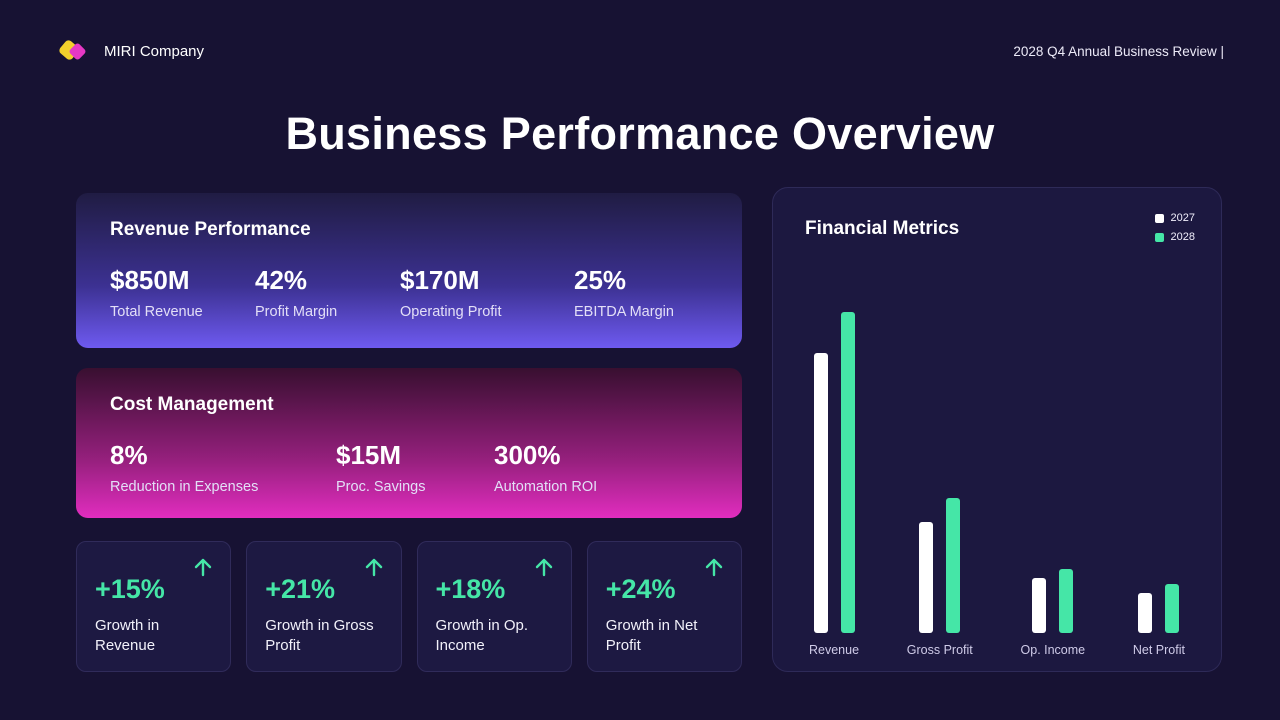  I want to click on bar-group-op-income: Op. Income, so click(1053, 613).